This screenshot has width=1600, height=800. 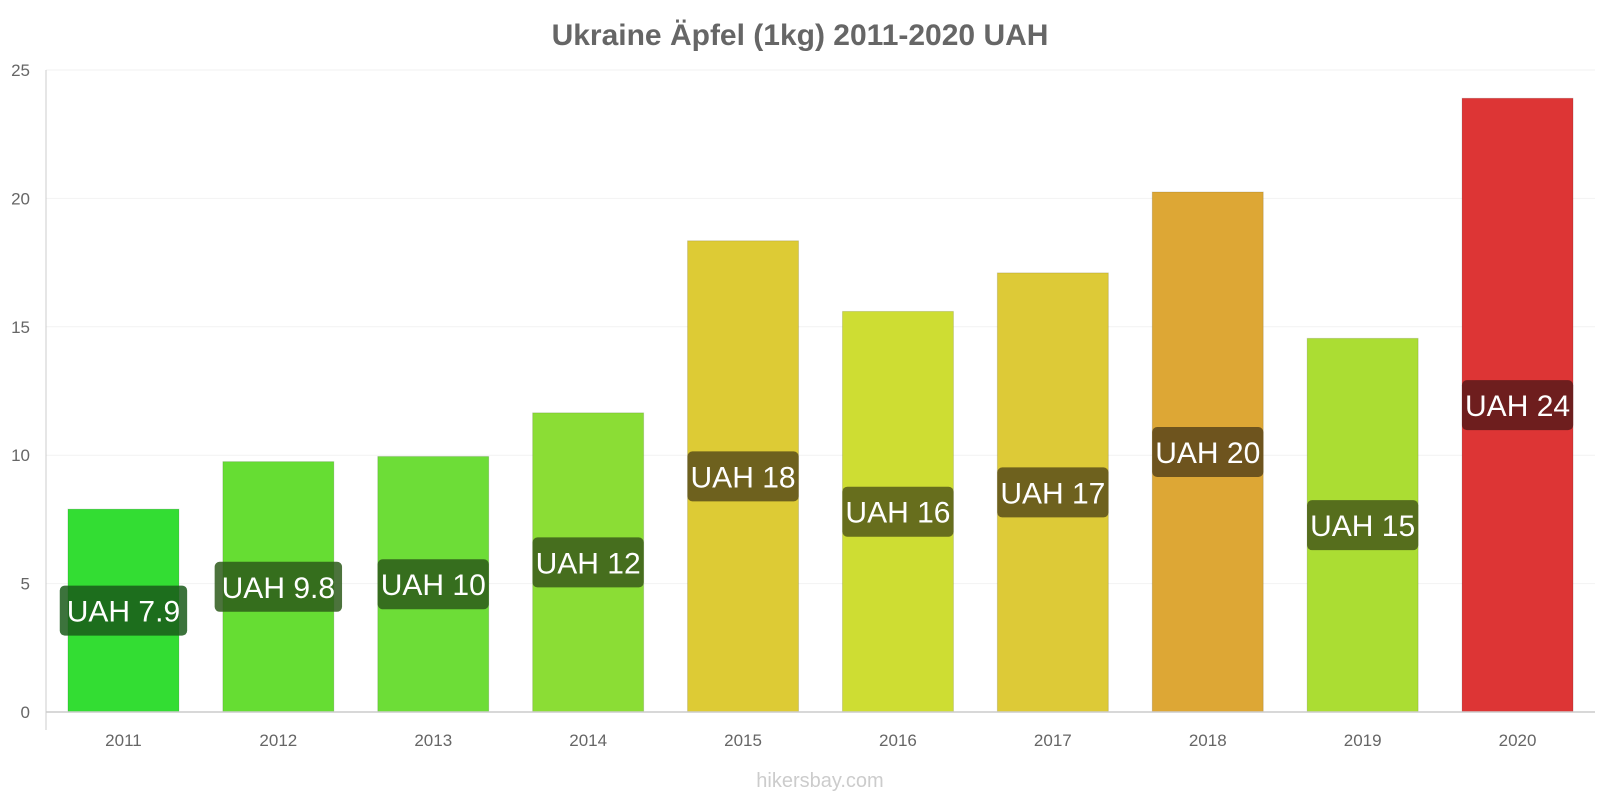 I want to click on value-label: UAH 17, so click(x=1052, y=493).